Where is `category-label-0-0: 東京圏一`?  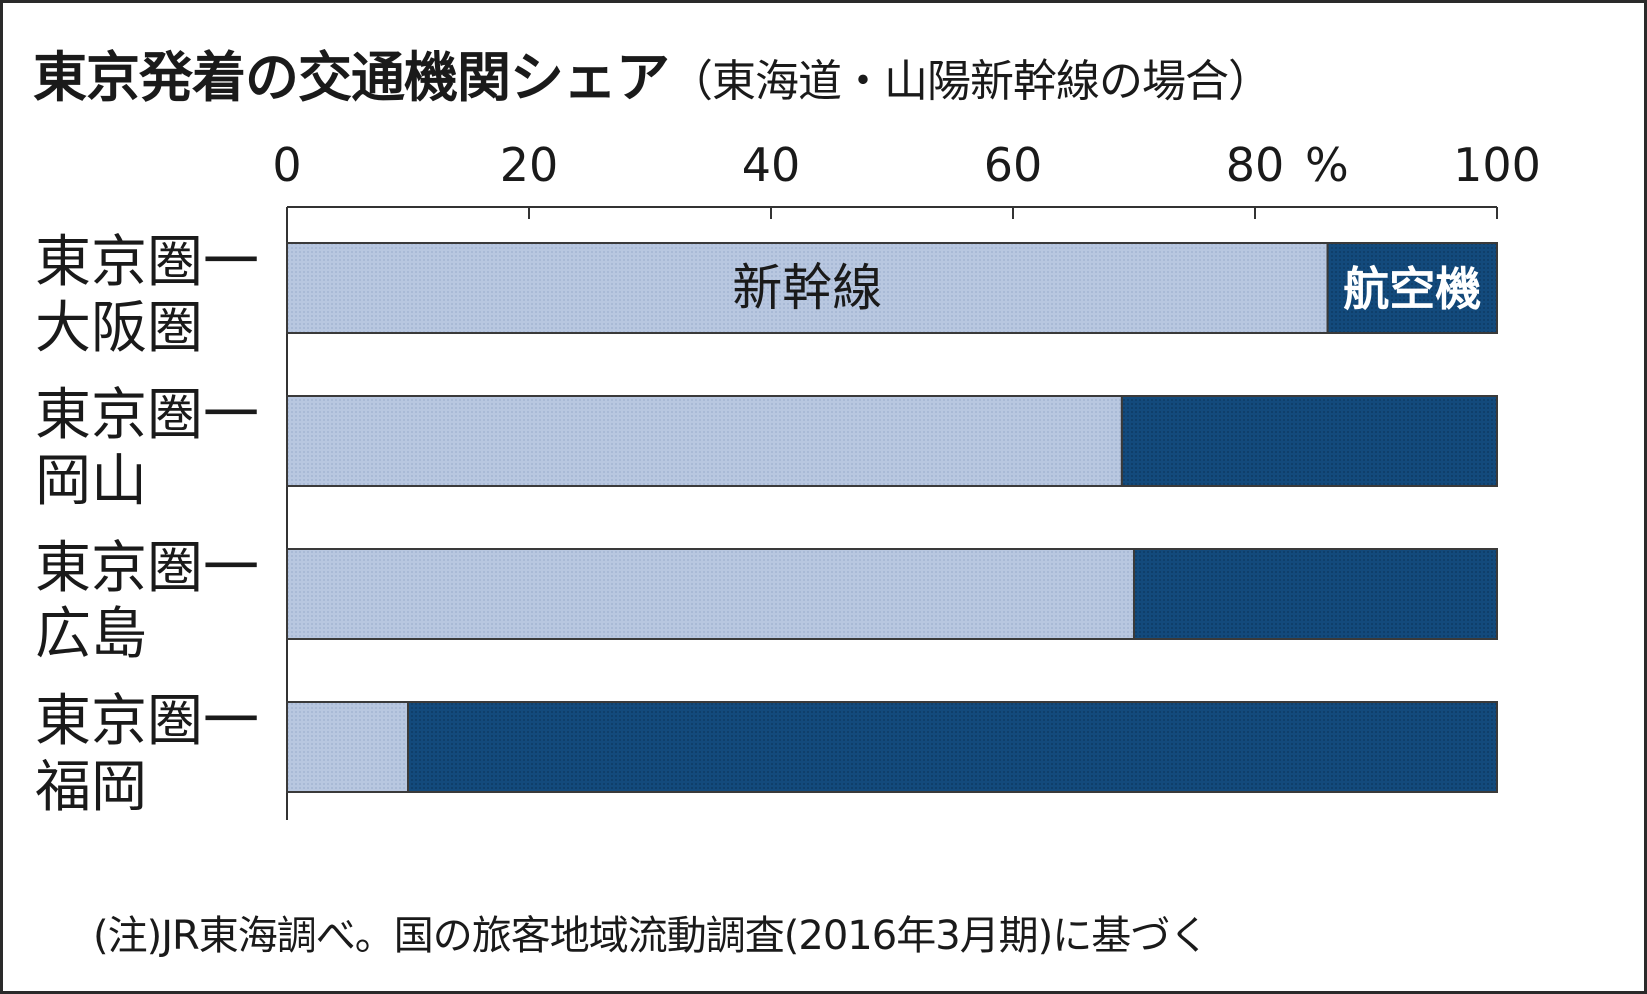 category-label-0-0: 東京圏一 is located at coordinates (147, 262).